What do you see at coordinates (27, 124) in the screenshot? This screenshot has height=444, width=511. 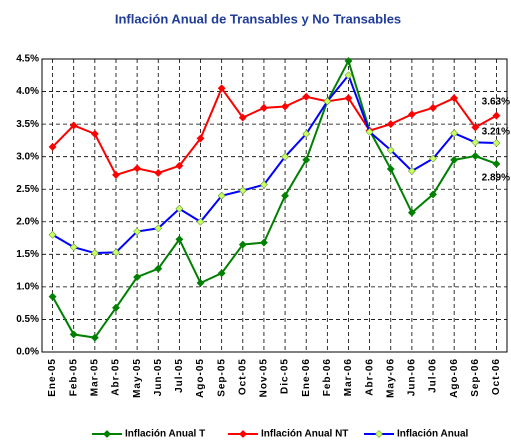 I see `y-tick-label: 3.5%` at bounding box center [27, 124].